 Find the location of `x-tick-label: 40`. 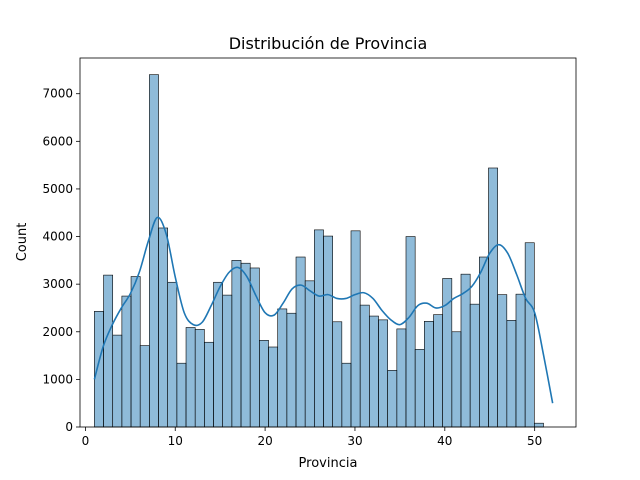

x-tick-label: 40 is located at coordinates (444, 441).